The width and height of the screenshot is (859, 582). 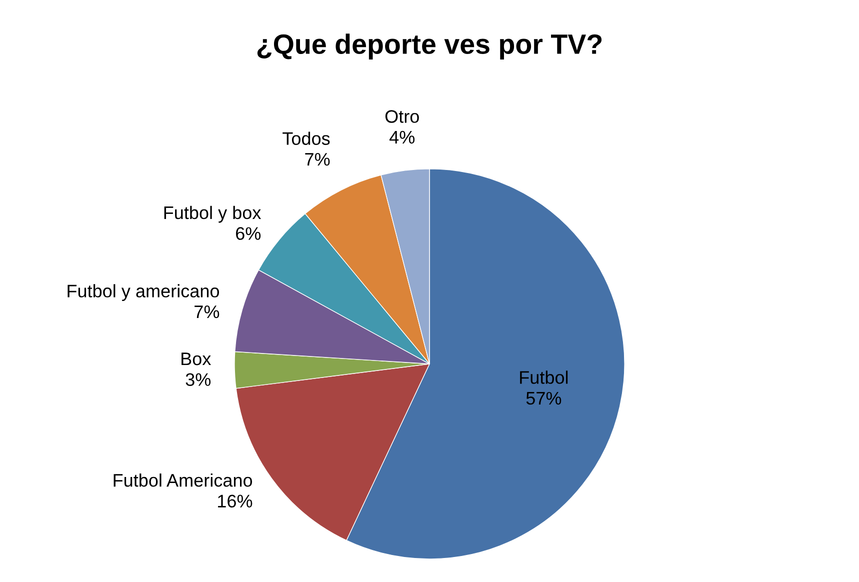 I want to click on data-label: 3%, so click(x=198, y=379).